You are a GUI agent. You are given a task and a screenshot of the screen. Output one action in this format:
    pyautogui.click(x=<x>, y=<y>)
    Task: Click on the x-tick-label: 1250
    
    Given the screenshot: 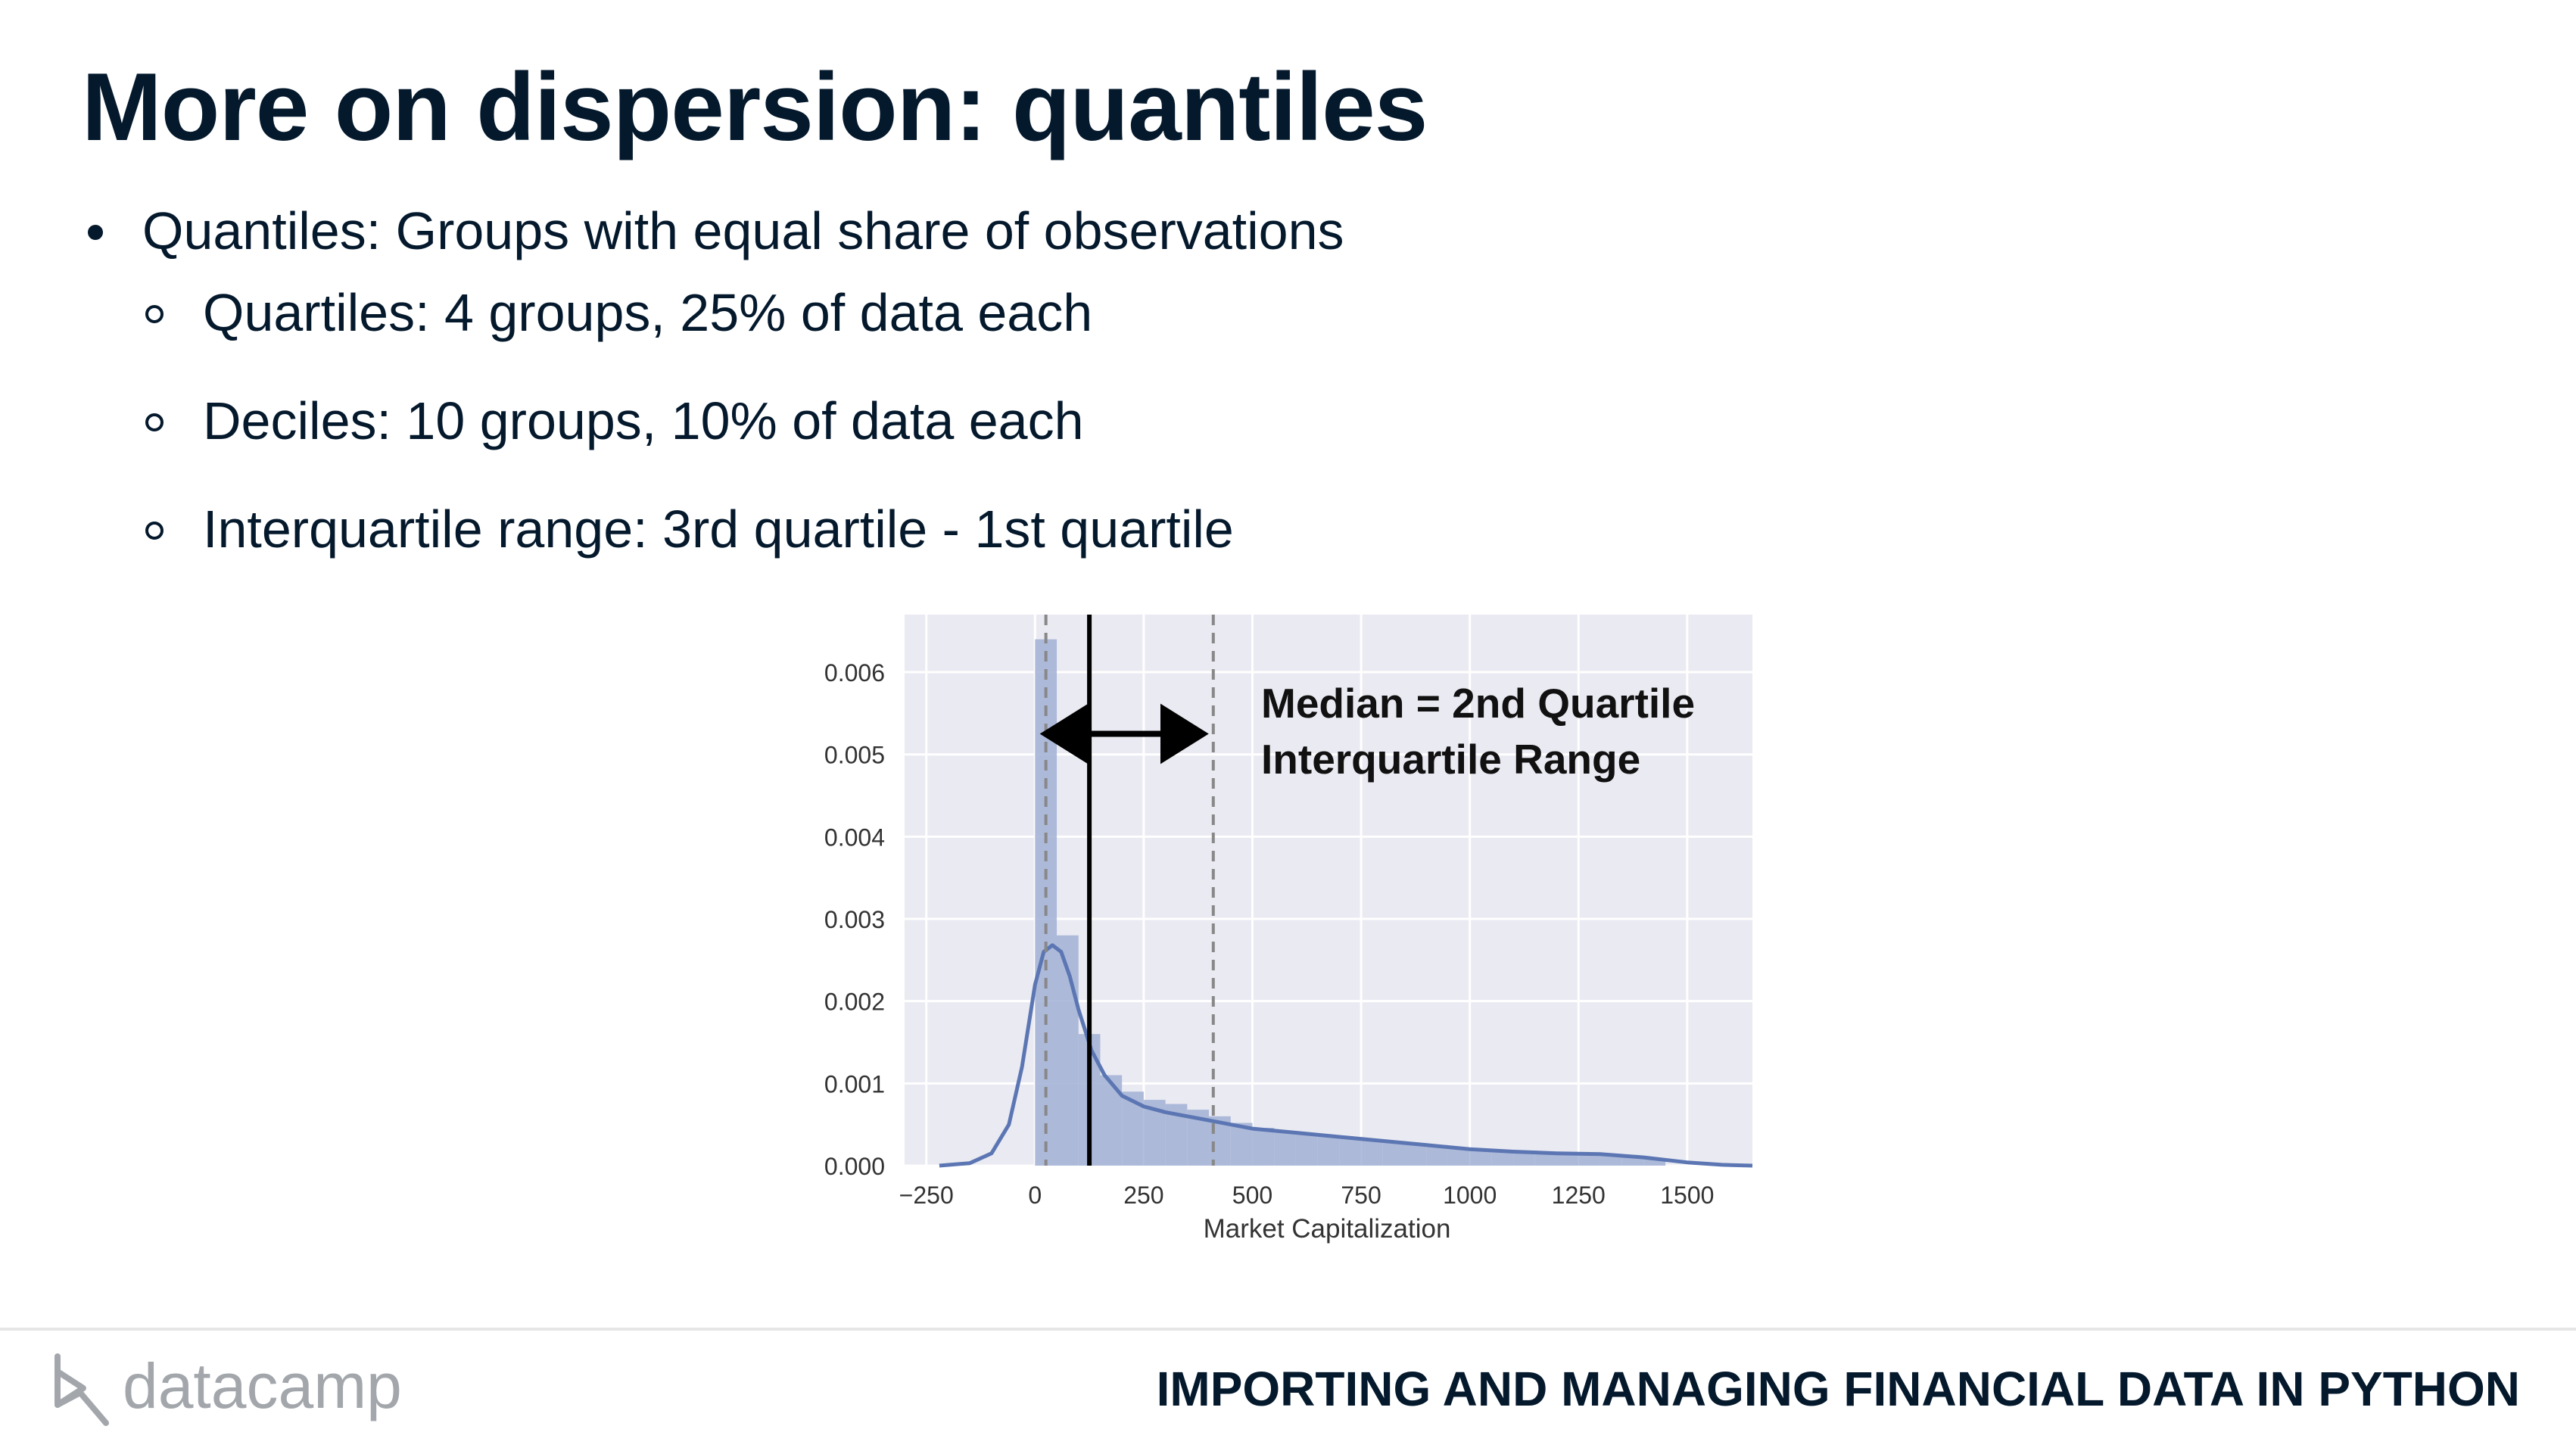 What is the action you would take?
    pyautogui.click(x=1579, y=1196)
    